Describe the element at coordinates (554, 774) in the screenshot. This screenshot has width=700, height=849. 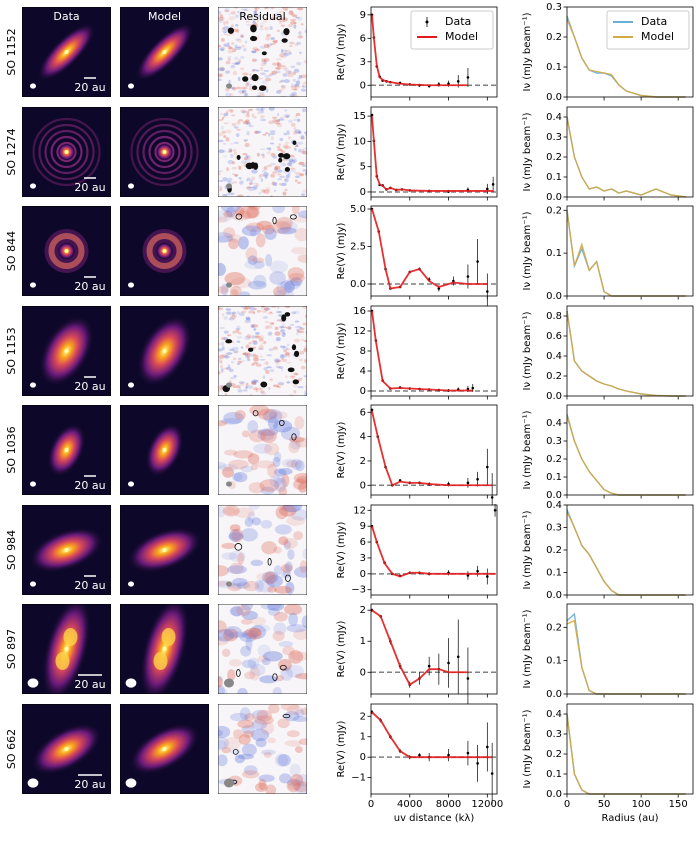
I see `y-tick-label: 0.1` at that location.